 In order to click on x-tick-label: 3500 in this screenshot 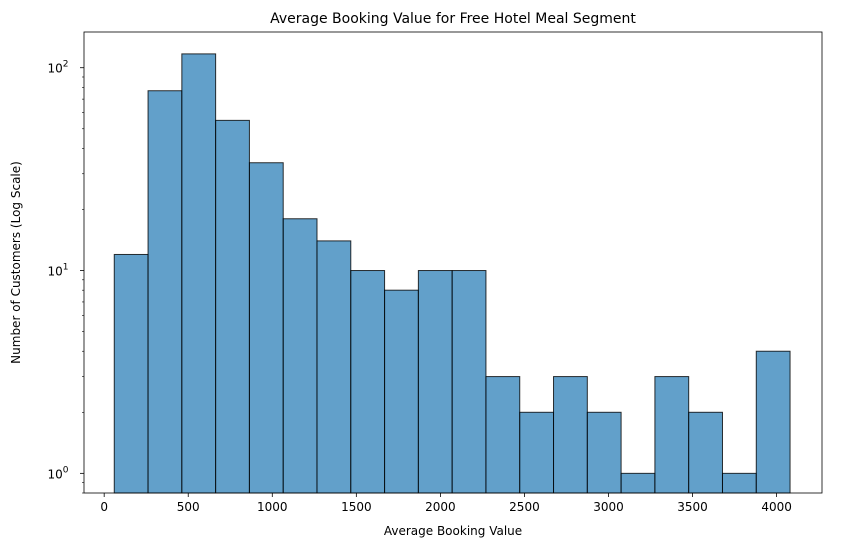, I will do `click(692, 507)`.